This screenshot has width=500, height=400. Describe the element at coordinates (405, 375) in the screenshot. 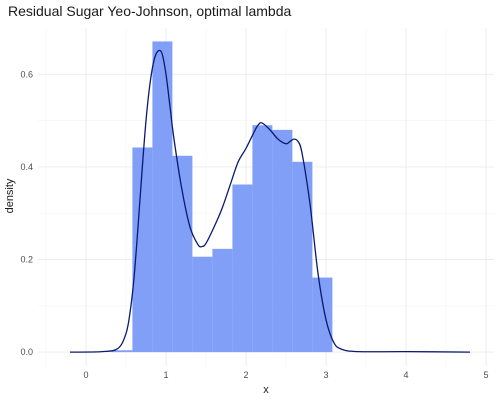

I see `x-tick-label: 4` at that location.